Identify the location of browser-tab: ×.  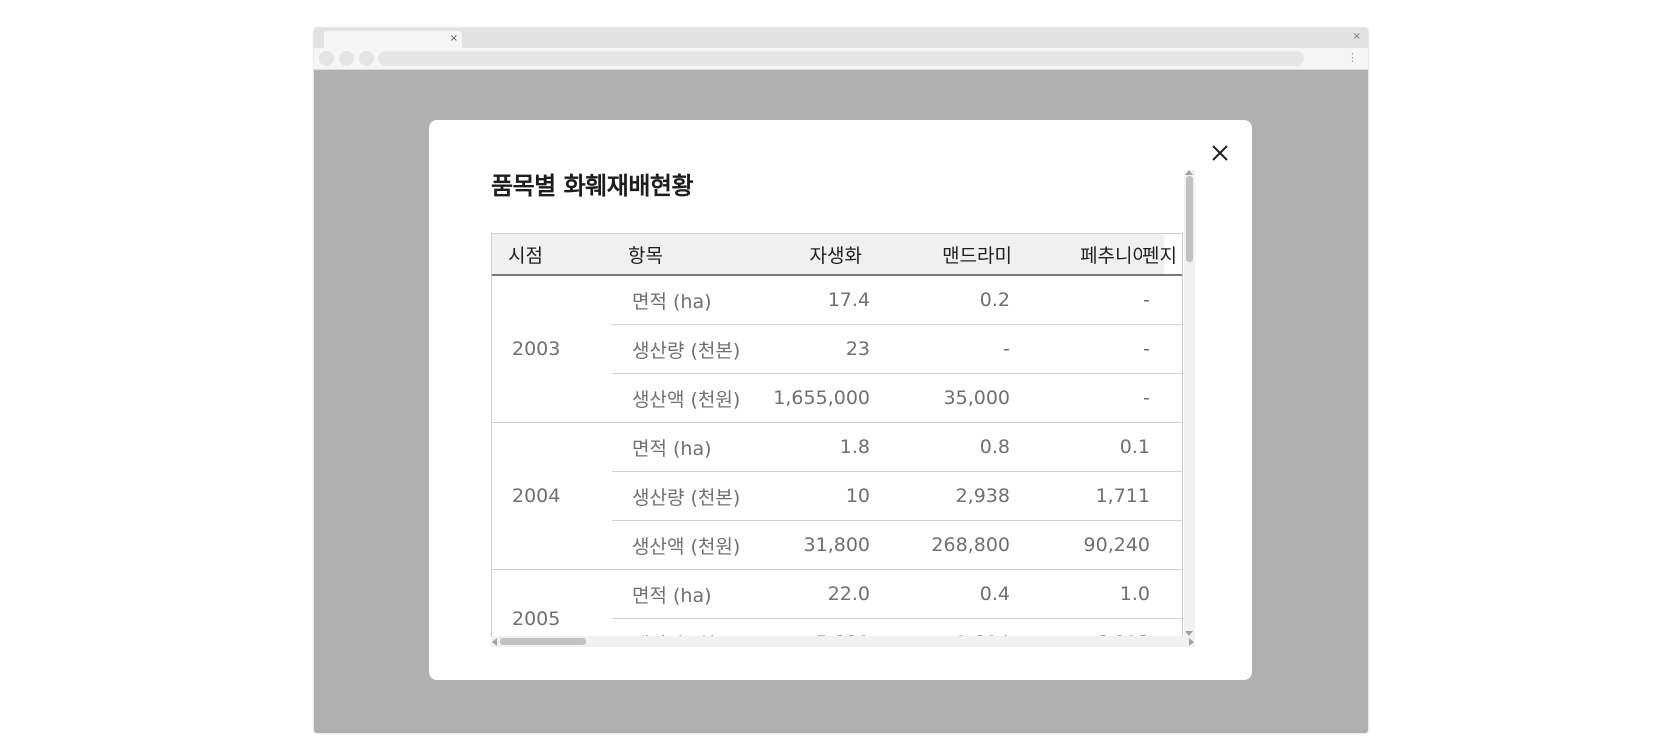
(393, 39).